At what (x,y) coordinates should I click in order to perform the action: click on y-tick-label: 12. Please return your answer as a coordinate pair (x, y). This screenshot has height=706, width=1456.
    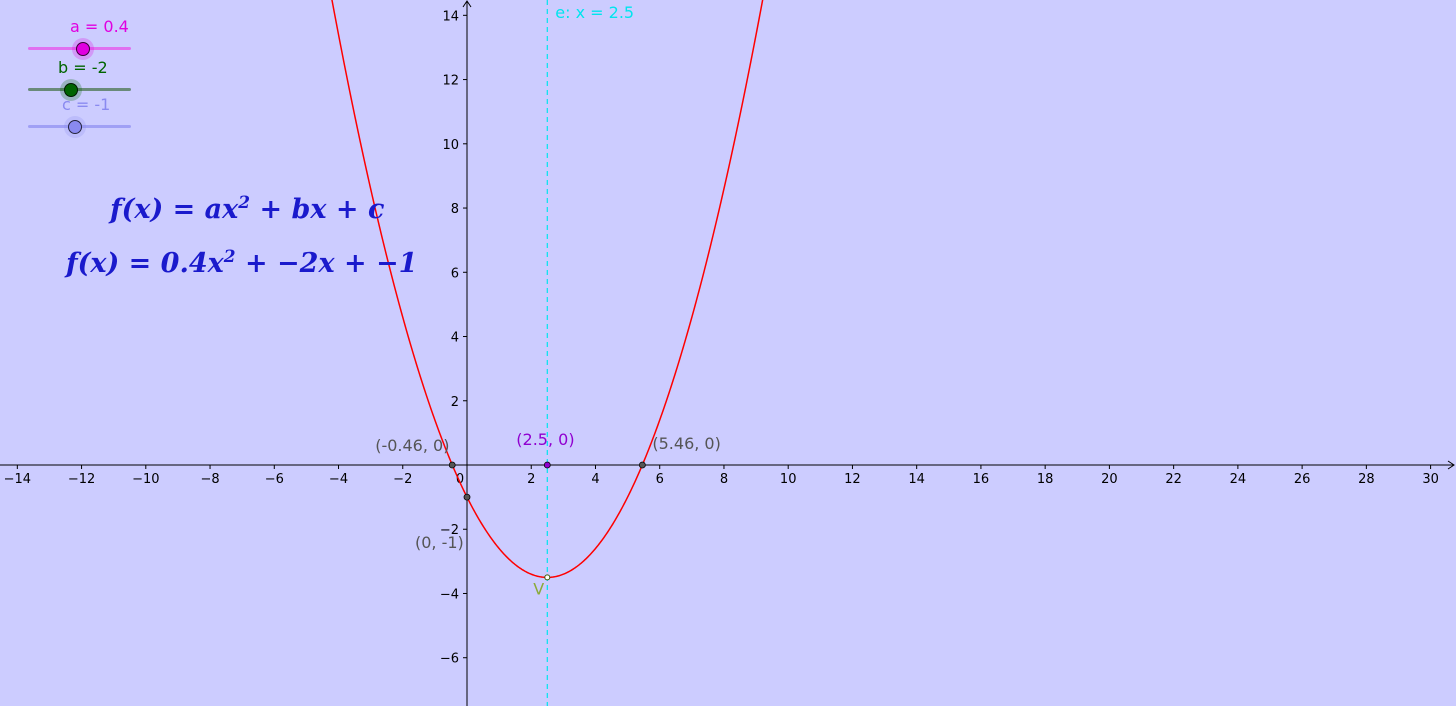
    Looking at the image, I should click on (450, 81).